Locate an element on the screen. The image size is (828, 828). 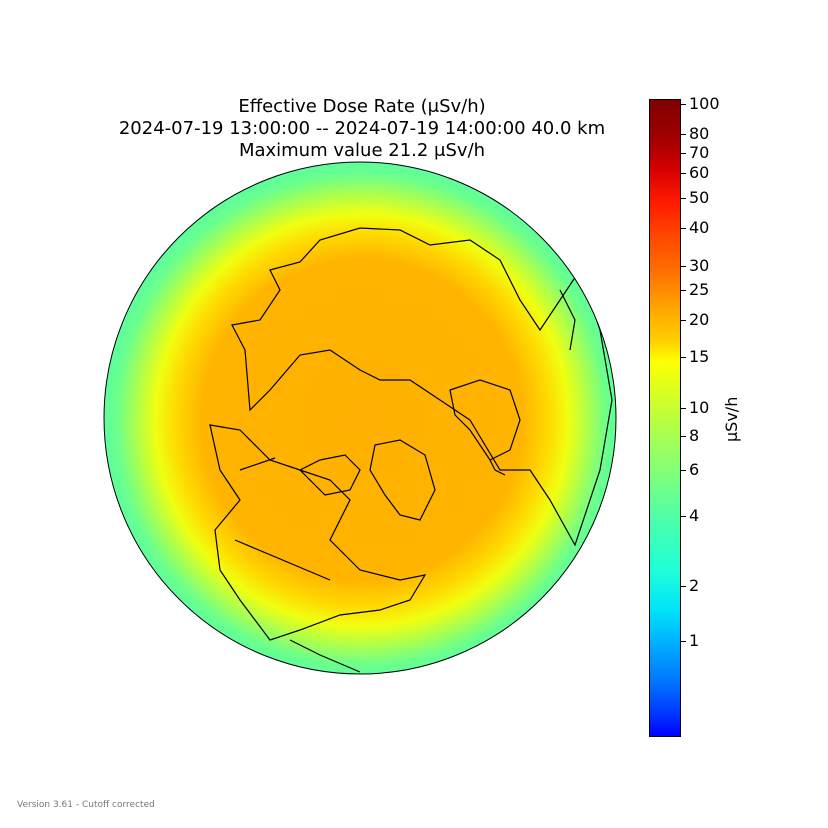
tick-label: 60 is located at coordinates (699, 172).